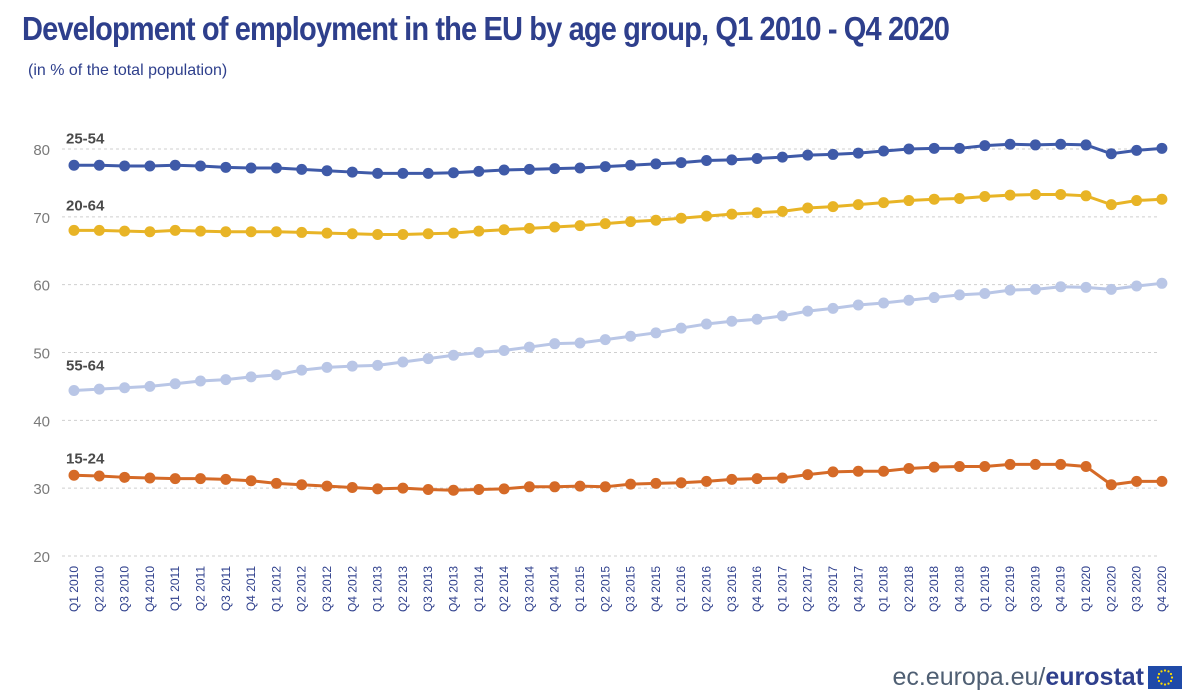 The image size is (1200, 698). What do you see at coordinates (732, 589) in the screenshot?
I see `x-tick-label: Q3 2016` at bounding box center [732, 589].